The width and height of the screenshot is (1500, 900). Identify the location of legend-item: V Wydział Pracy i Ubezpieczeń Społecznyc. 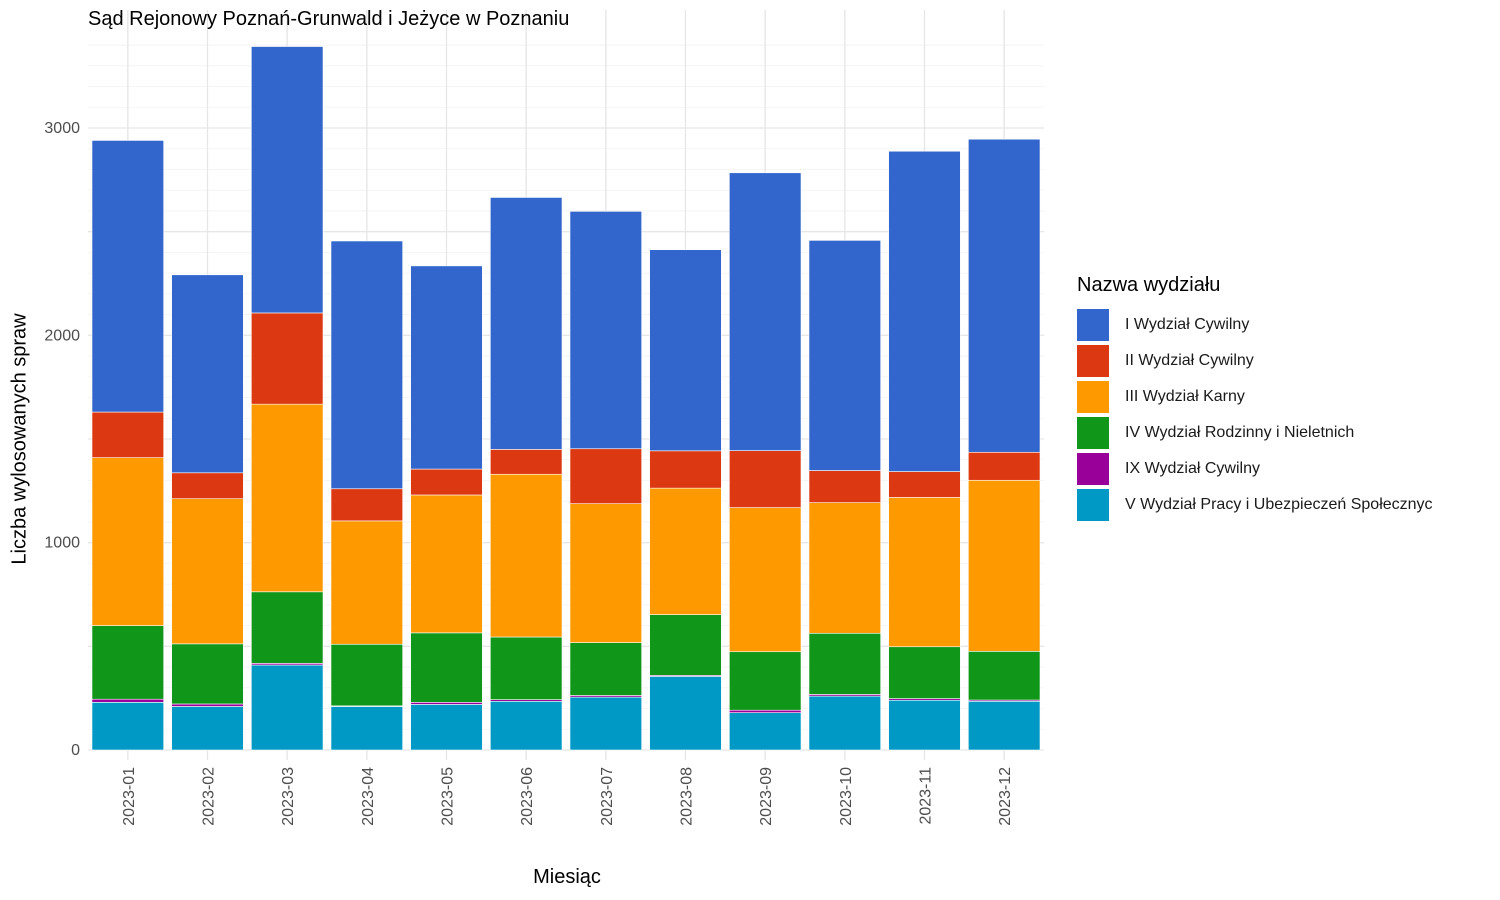
(1255, 505).